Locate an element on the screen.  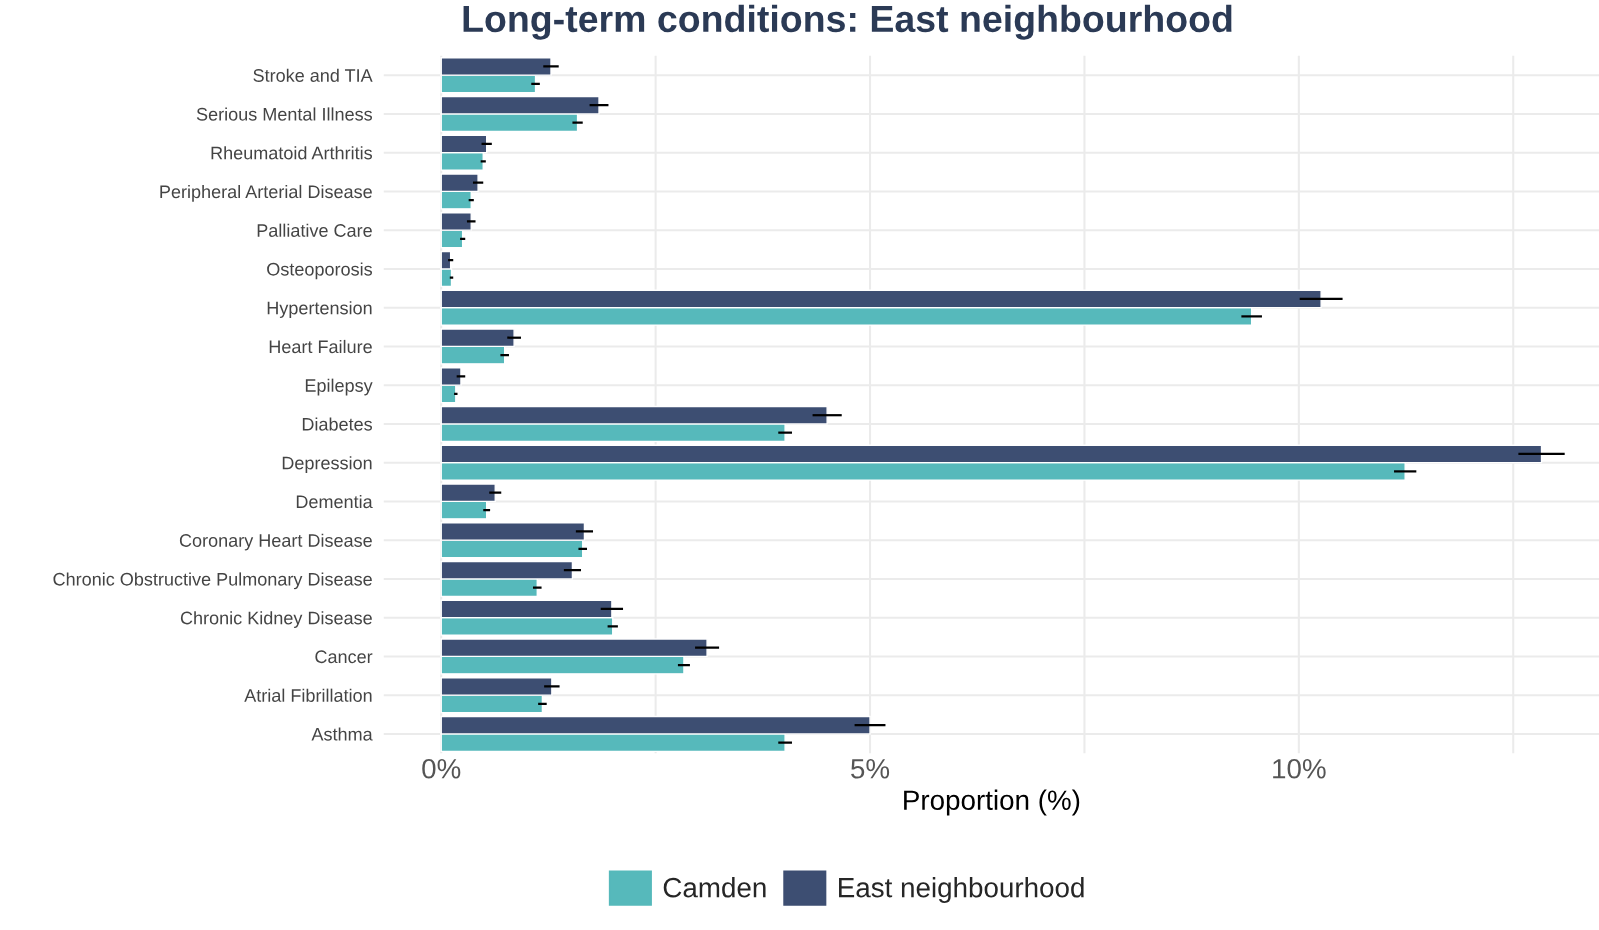
y-tick-label: Stroke and TIA is located at coordinates (313, 75).